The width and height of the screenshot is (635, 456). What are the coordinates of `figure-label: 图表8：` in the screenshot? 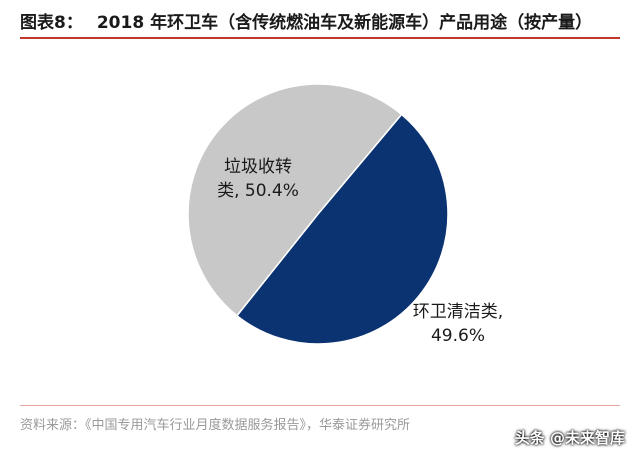 It's located at (51, 23).